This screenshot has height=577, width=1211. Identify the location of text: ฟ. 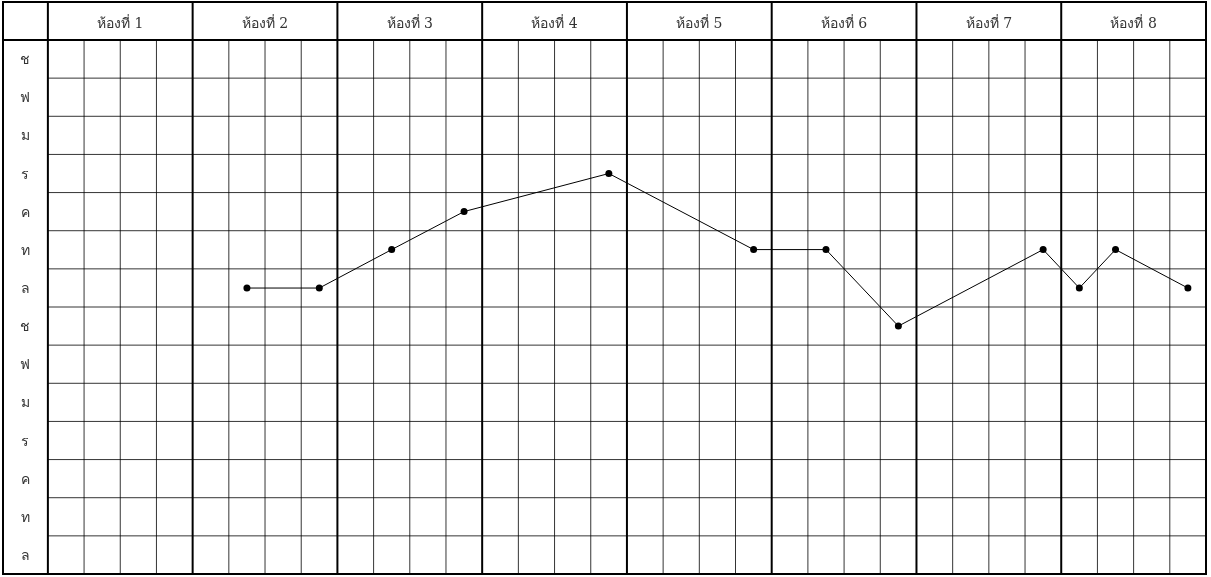
(25, 97).